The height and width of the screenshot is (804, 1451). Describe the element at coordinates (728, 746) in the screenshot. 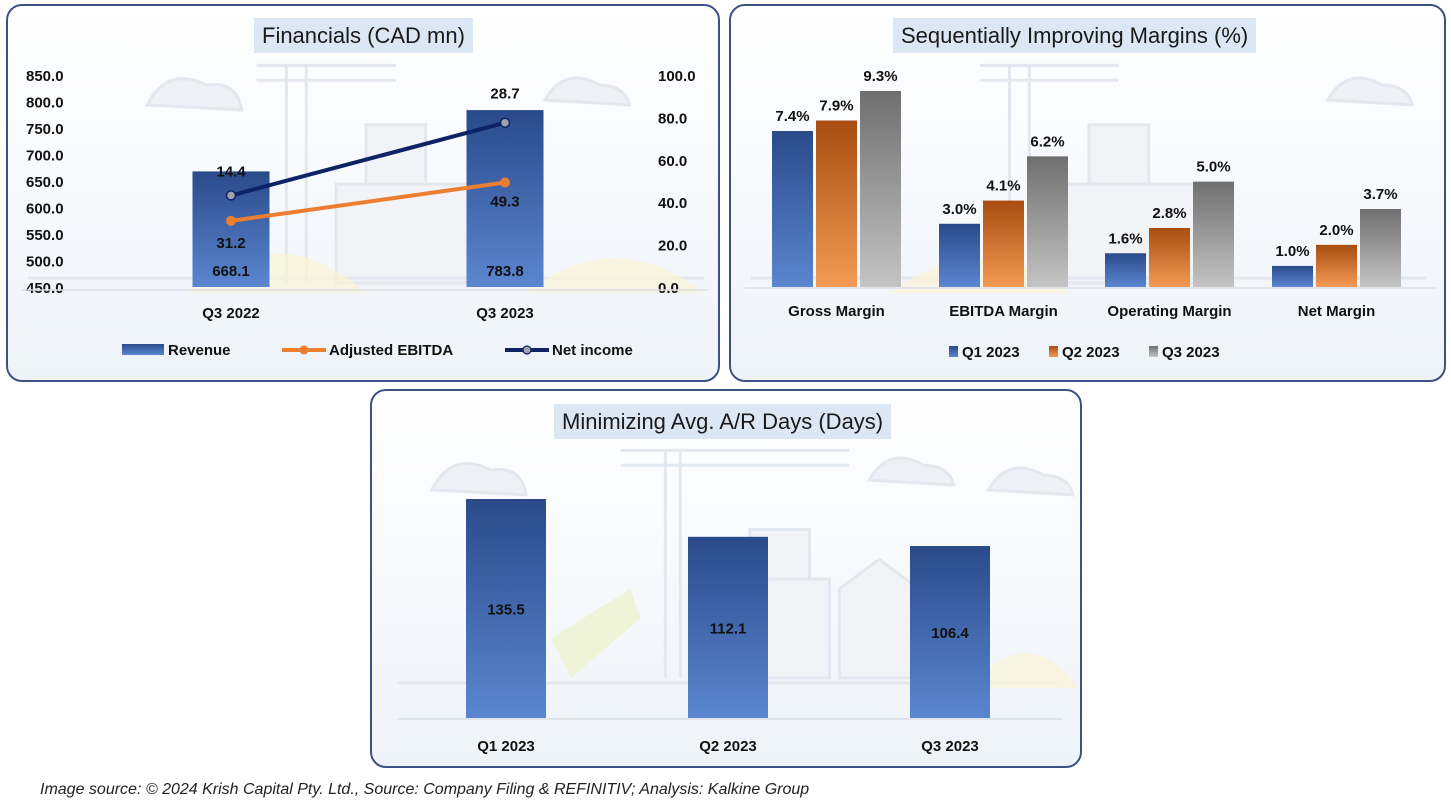

I see `x-axis-category-label: Q2 2023` at that location.